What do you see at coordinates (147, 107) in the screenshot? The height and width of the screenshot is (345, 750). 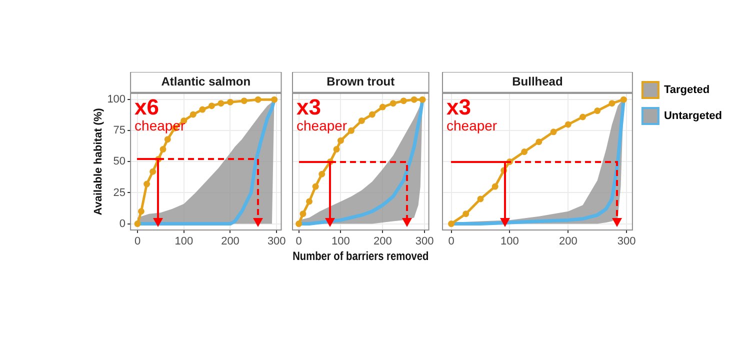 I see `annotation: x6` at bounding box center [147, 107].